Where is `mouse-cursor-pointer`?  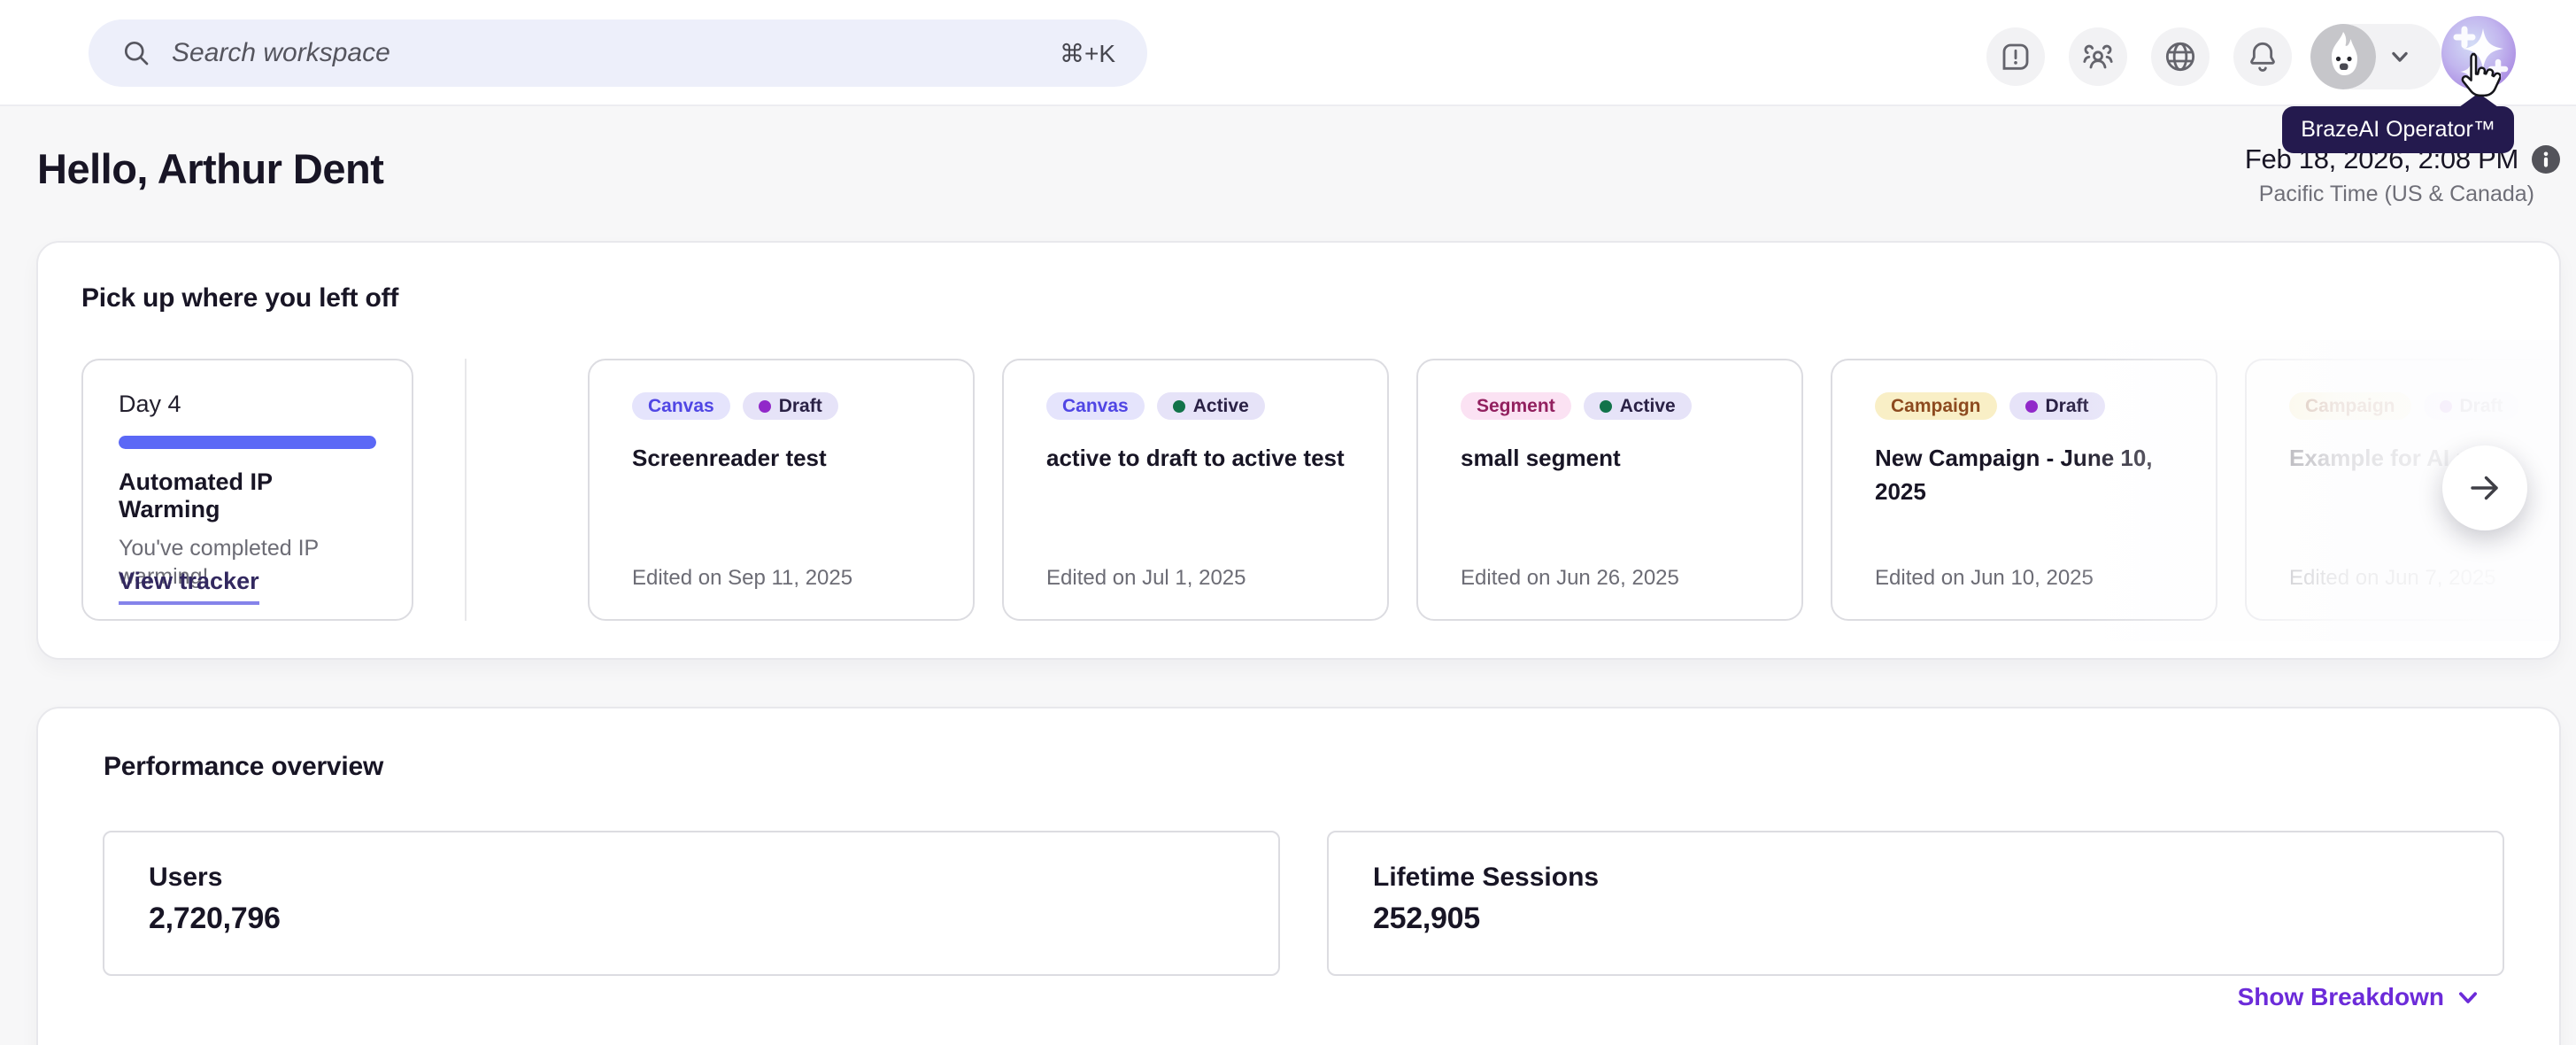 mouse-cursor-pointer is located at coordinates (2481, 74).